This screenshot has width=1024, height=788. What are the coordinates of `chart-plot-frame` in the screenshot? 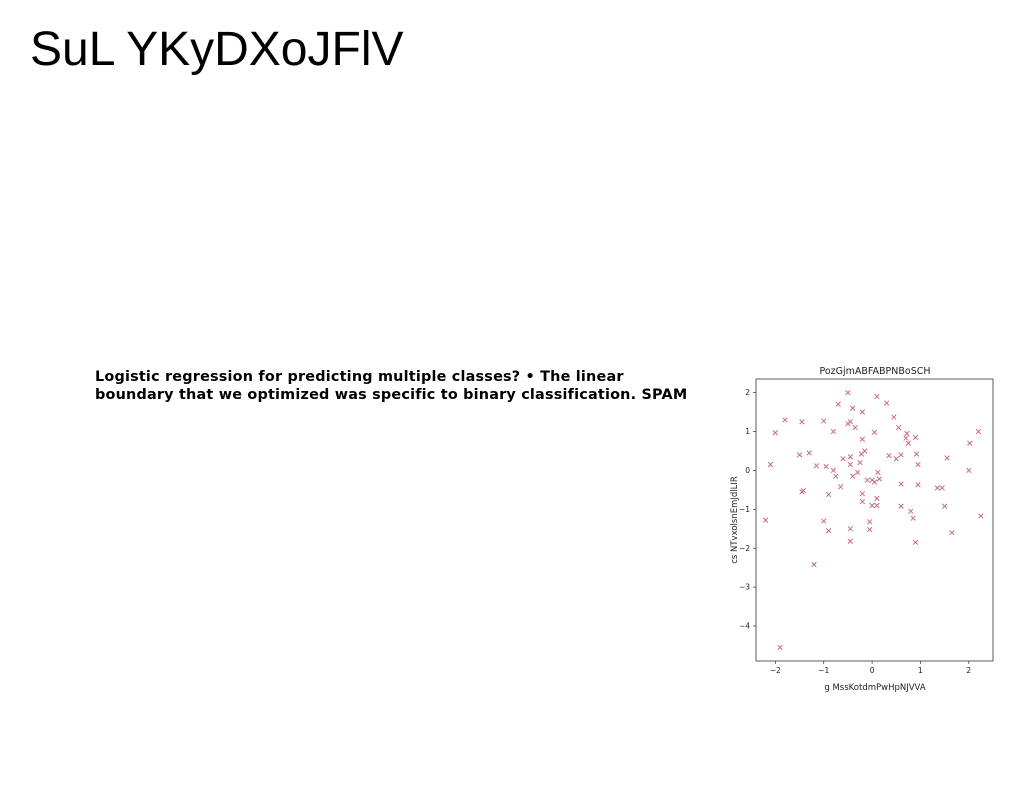 It's located at (874, 520).